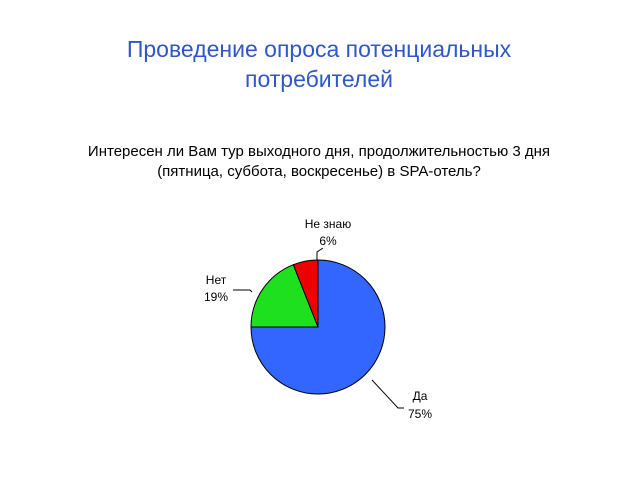 Image resolution: width=638 pixels, height=479 pixels. I want to click on slice-percent-1: 75%, so click(420, 414).